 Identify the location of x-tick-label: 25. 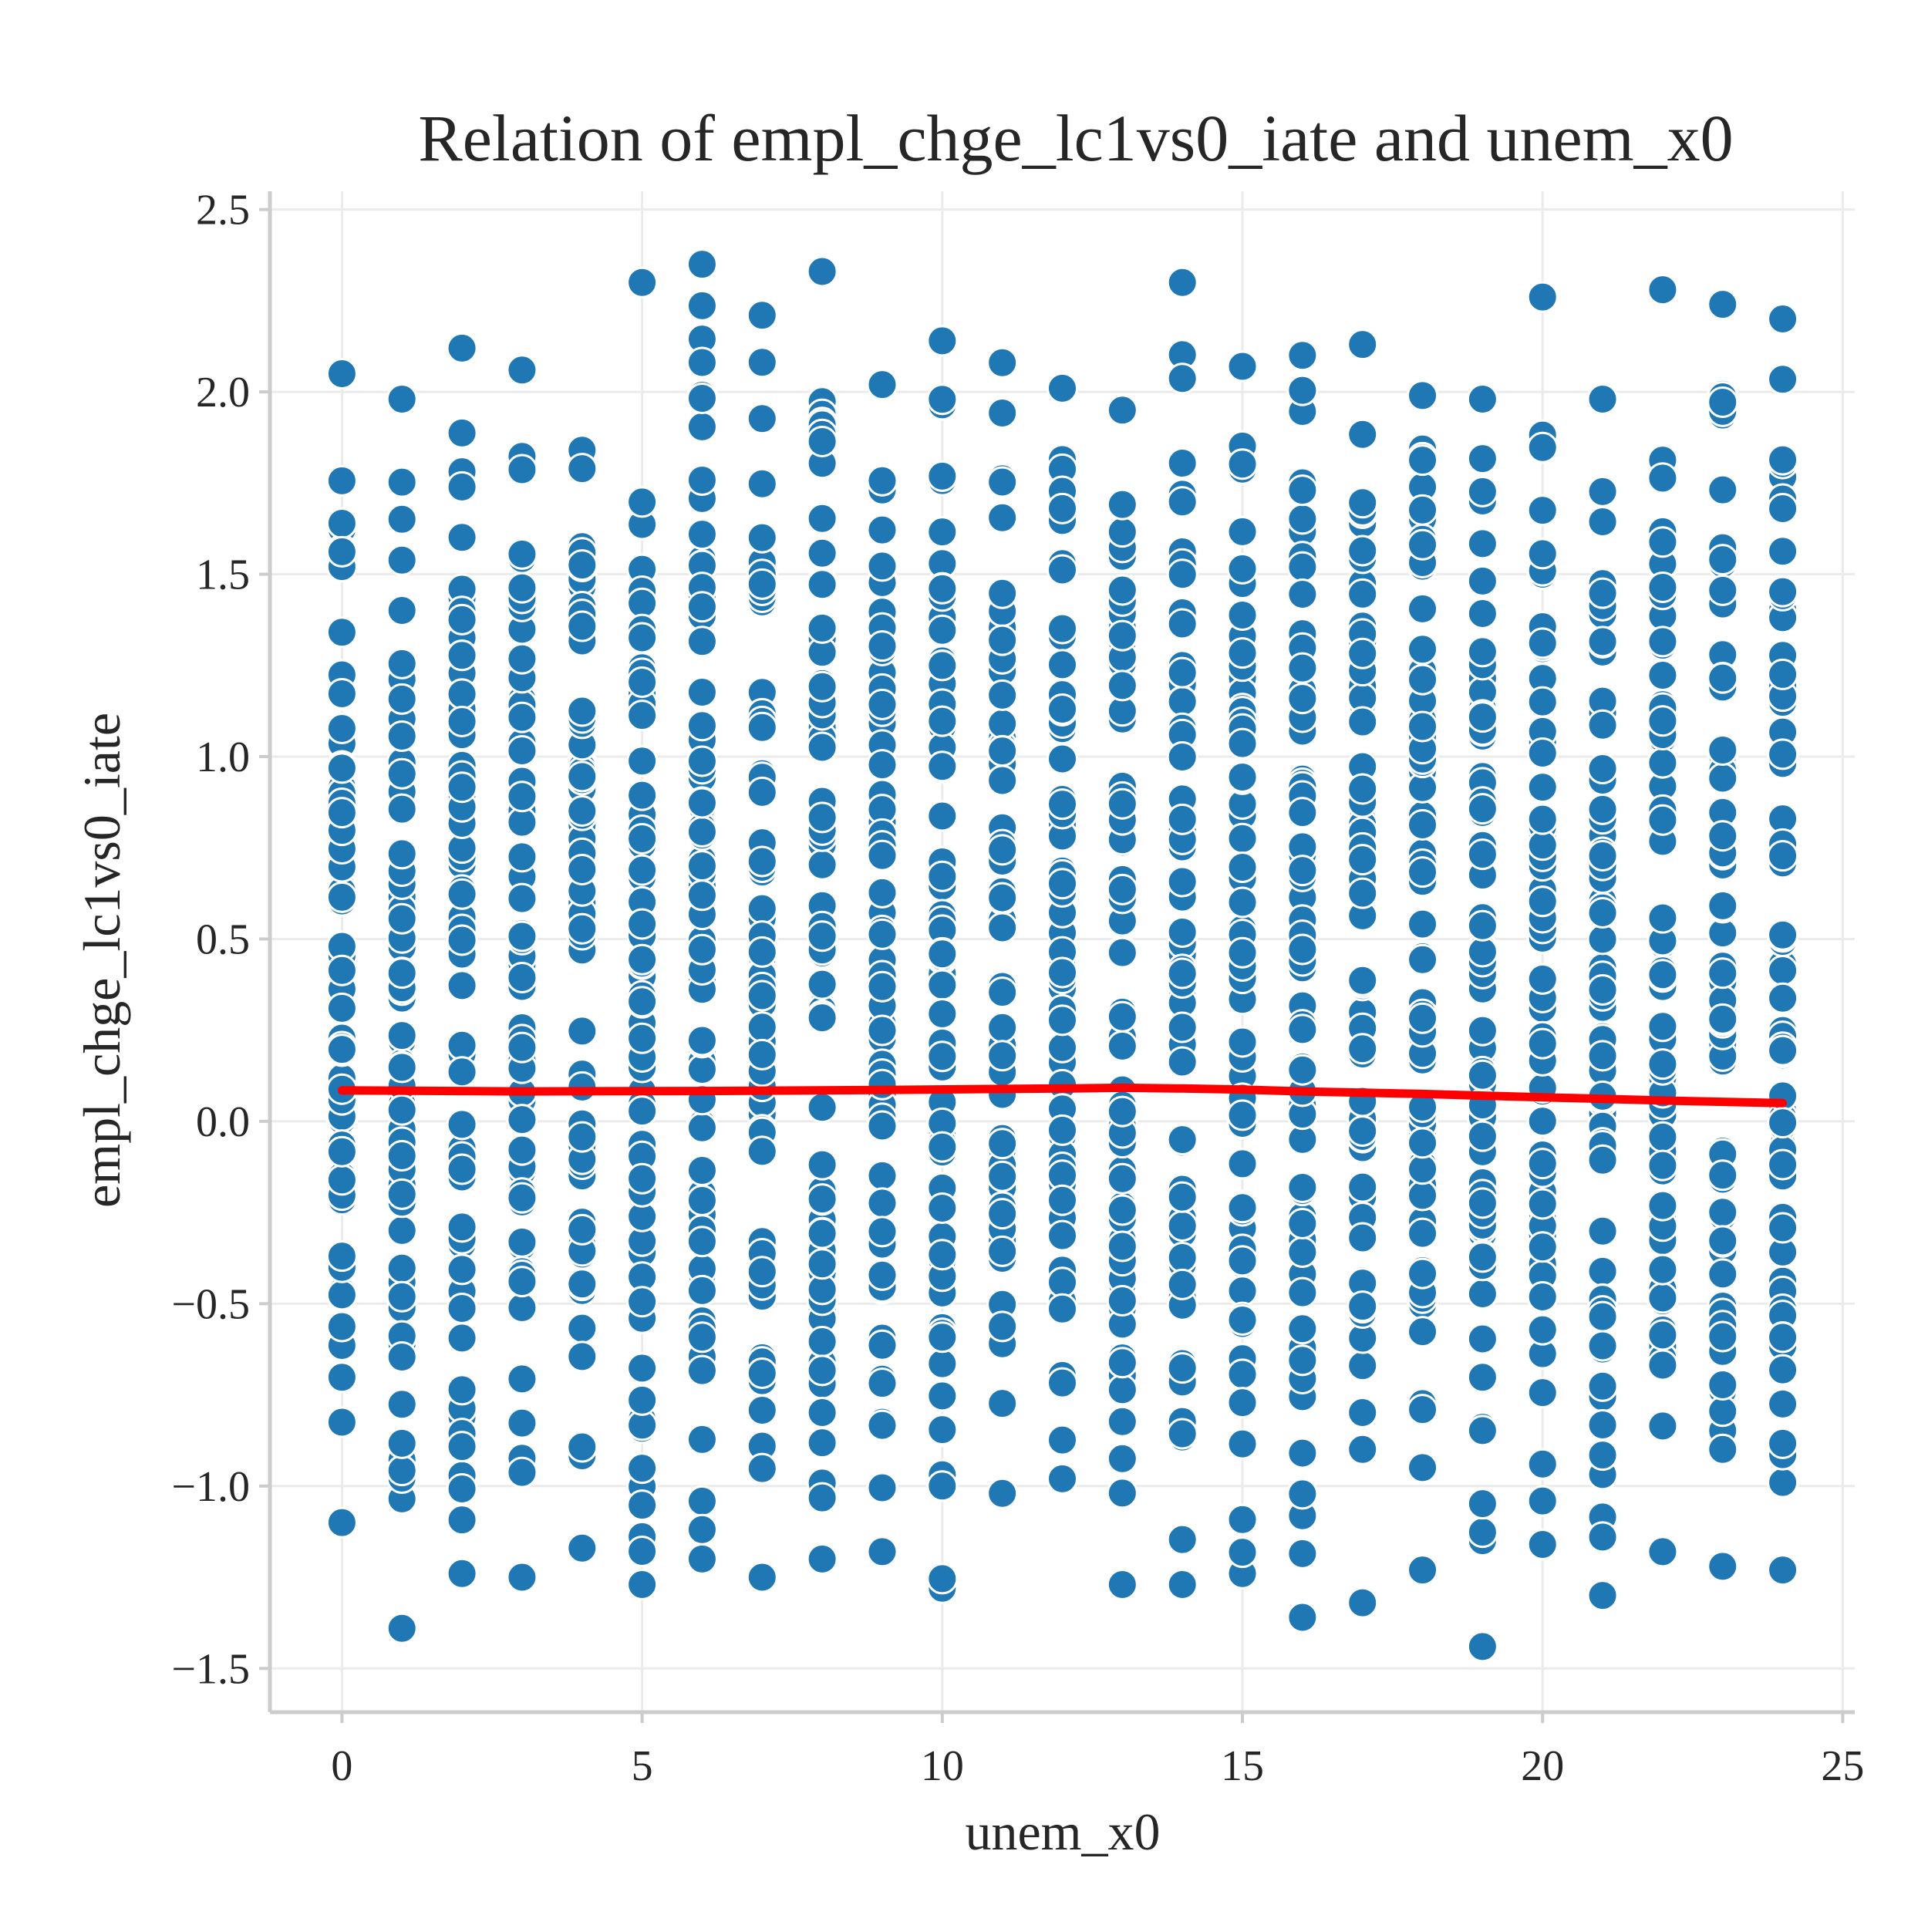
(1842, 1766).